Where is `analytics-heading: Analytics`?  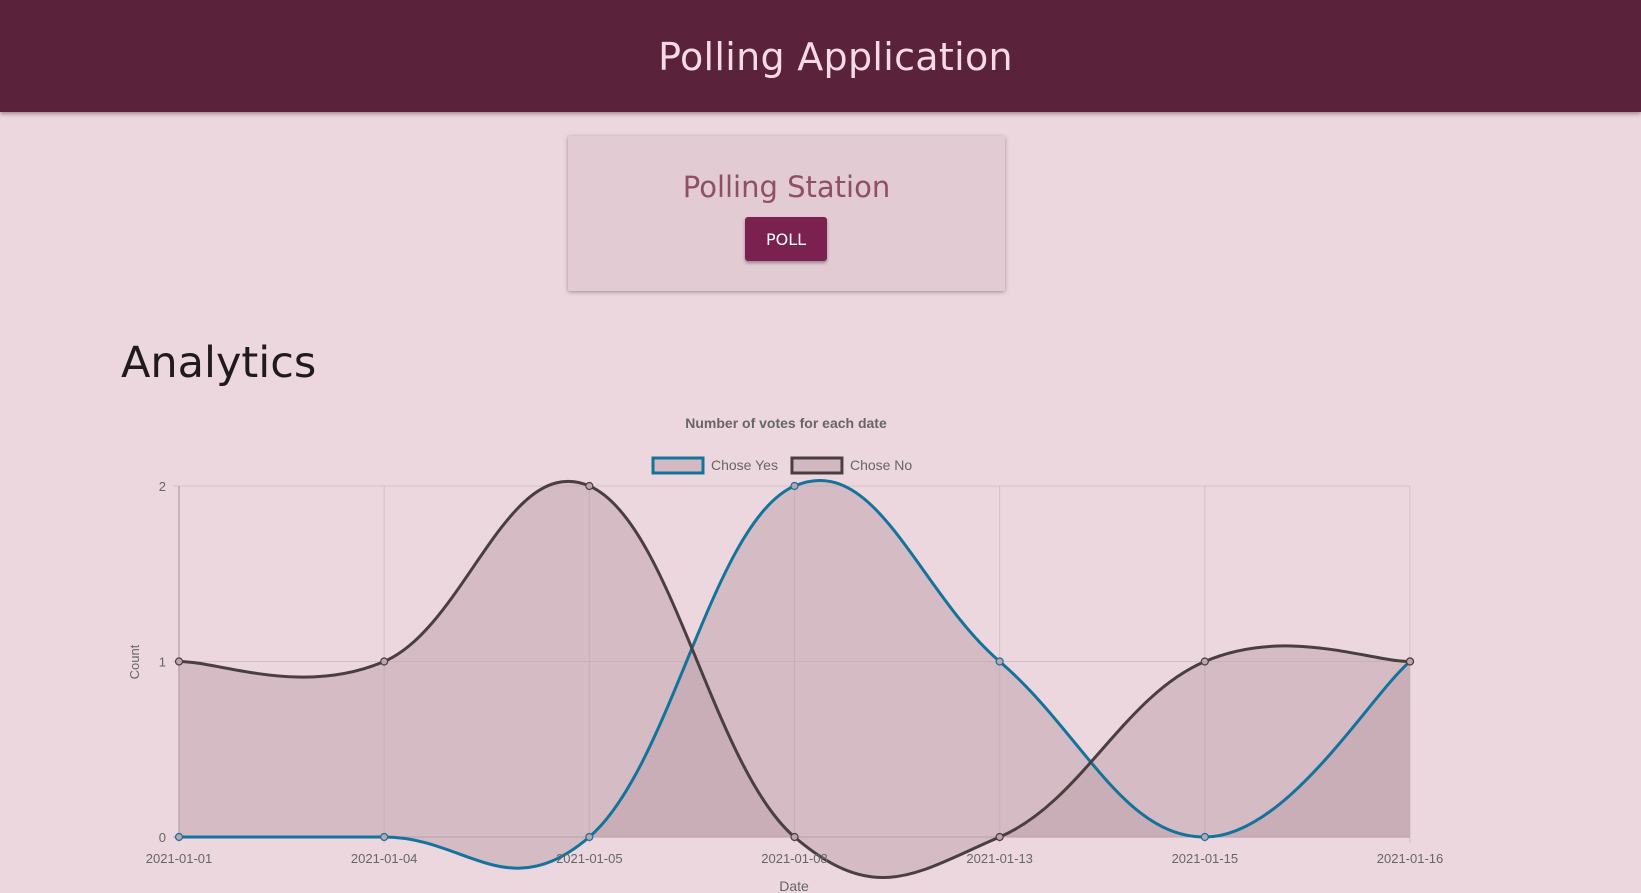
analytics-heading: Analytics is located at coordinates (219, 363).